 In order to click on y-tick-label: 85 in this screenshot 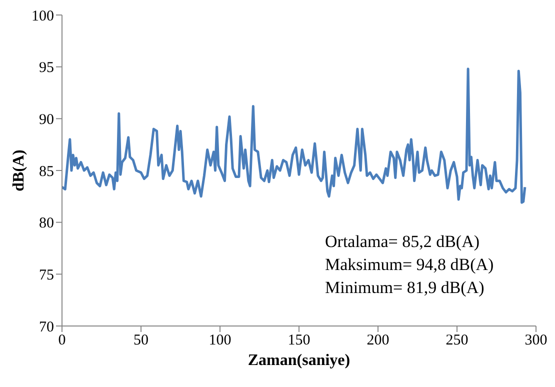, I will do `click(46, 172)`.